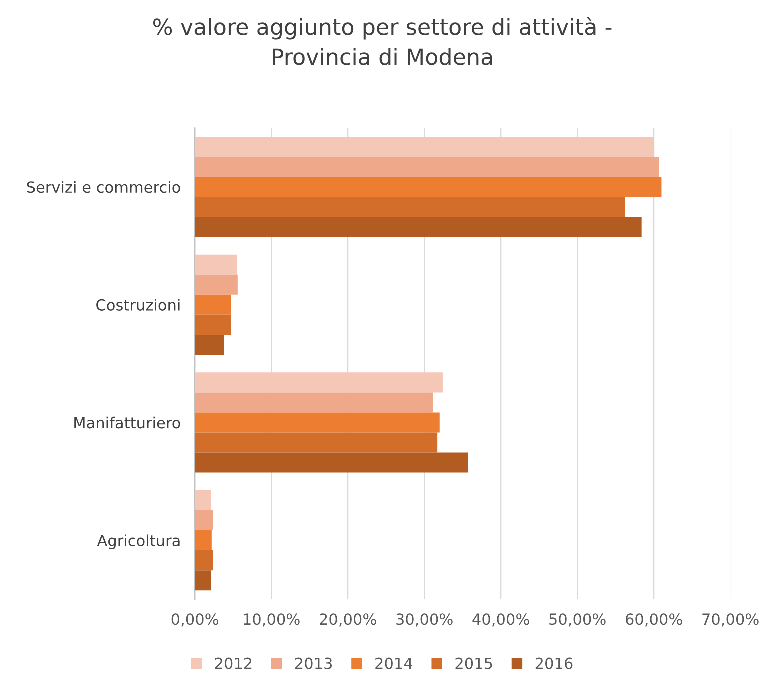 The width and height of the screenshot is (765, 693). I want to click on y-tick-label: Manifatturiero, so click(127, 422).